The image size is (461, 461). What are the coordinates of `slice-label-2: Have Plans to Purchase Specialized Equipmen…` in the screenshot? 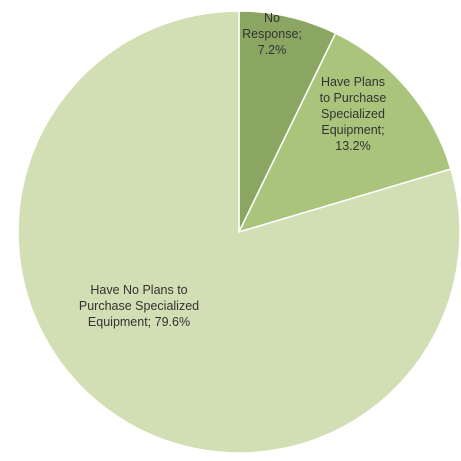 It's located at (353, 114).